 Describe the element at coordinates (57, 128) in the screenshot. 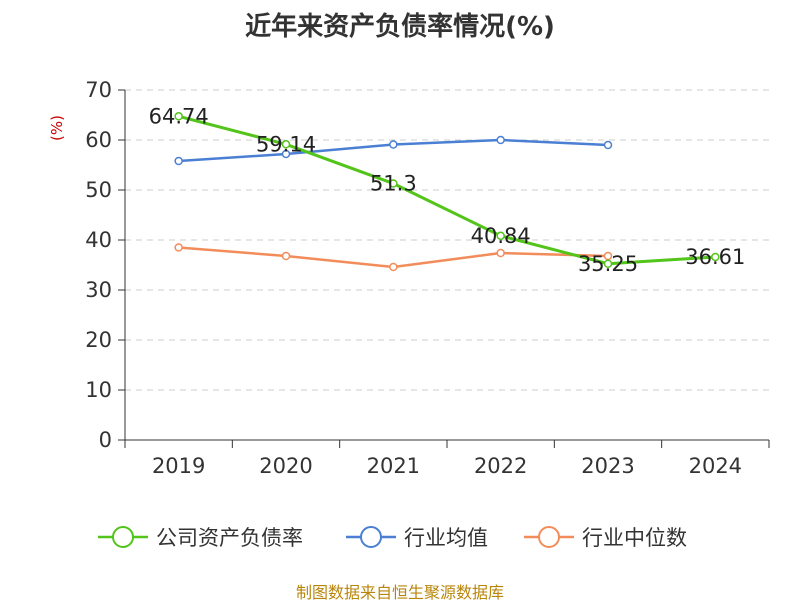

I see `y-axis-label: (%)` at that location.